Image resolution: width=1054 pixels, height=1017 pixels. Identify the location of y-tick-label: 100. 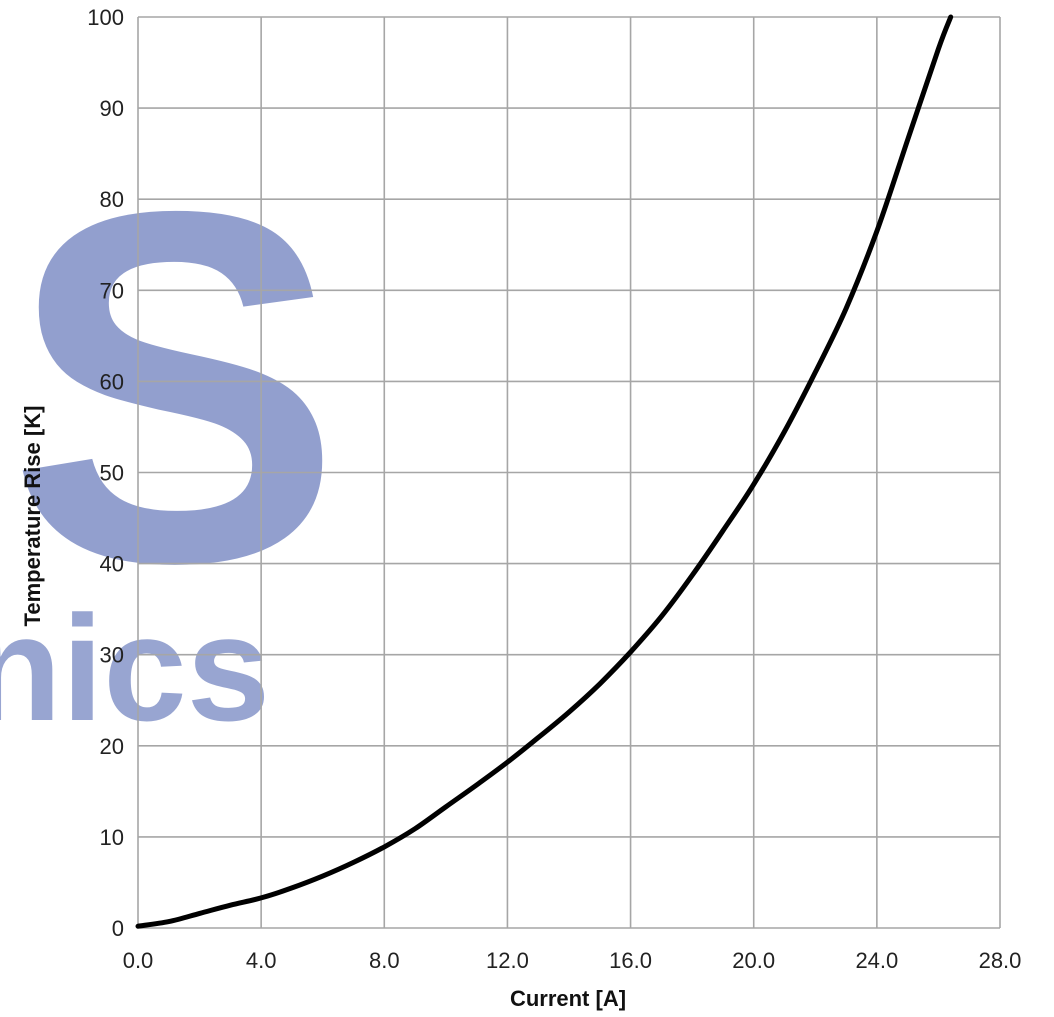
(105, 17).